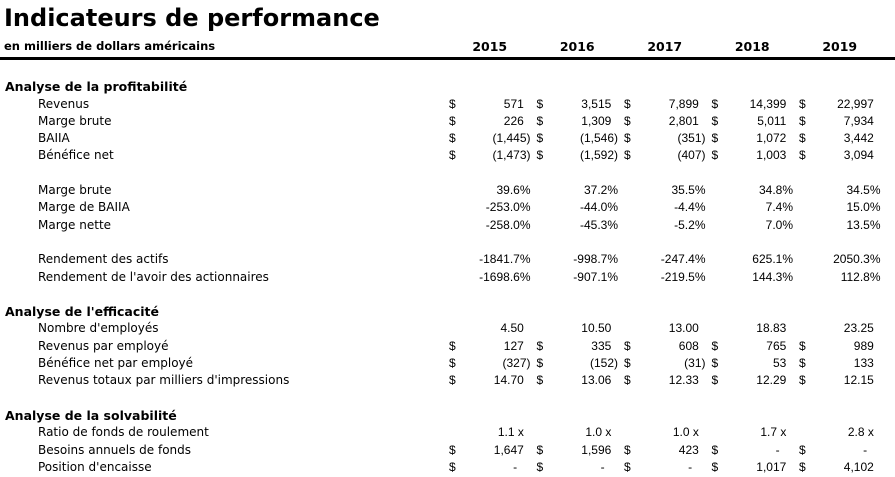 This screenshot has height=477, width=895. Describe the element at coordinates (598, 138) in the screenshot. I see `cell-value: (1,546)` at that location.